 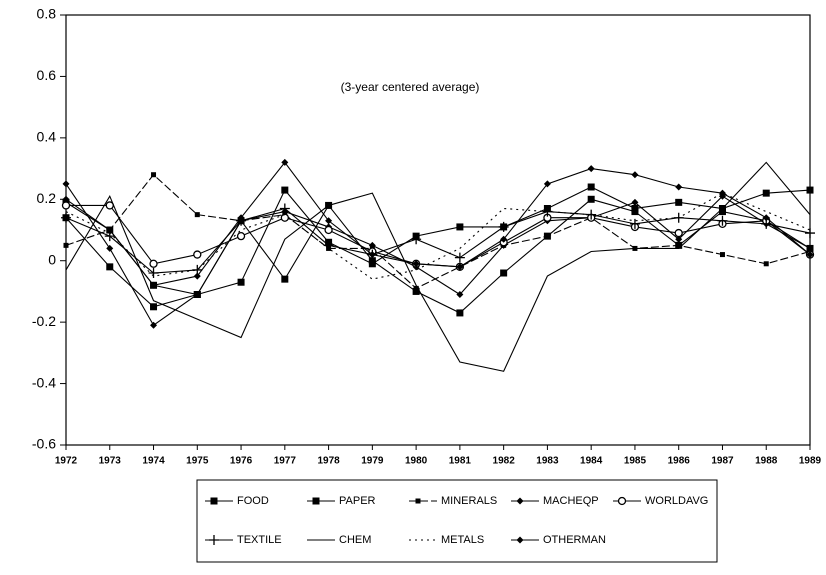 What do you see at coordinates (410, 87) in the screenshot?
I see `annotation: (3-year centered average)` at bounding box center [410, 87].